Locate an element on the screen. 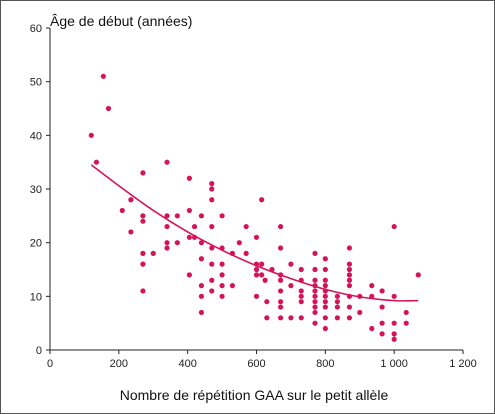 The height and width of the screenshot is (414, 495). x-tick-label: 400 is located at coordinates (187, 364).